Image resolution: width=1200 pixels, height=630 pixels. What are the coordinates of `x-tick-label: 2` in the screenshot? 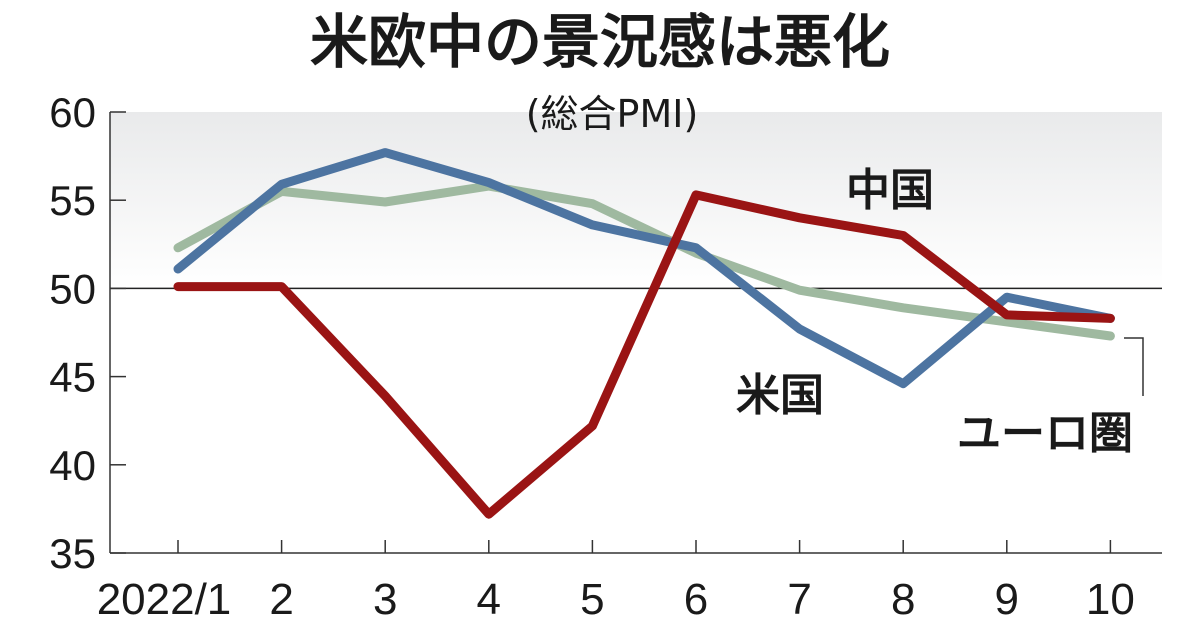 It's located at (281, 599).